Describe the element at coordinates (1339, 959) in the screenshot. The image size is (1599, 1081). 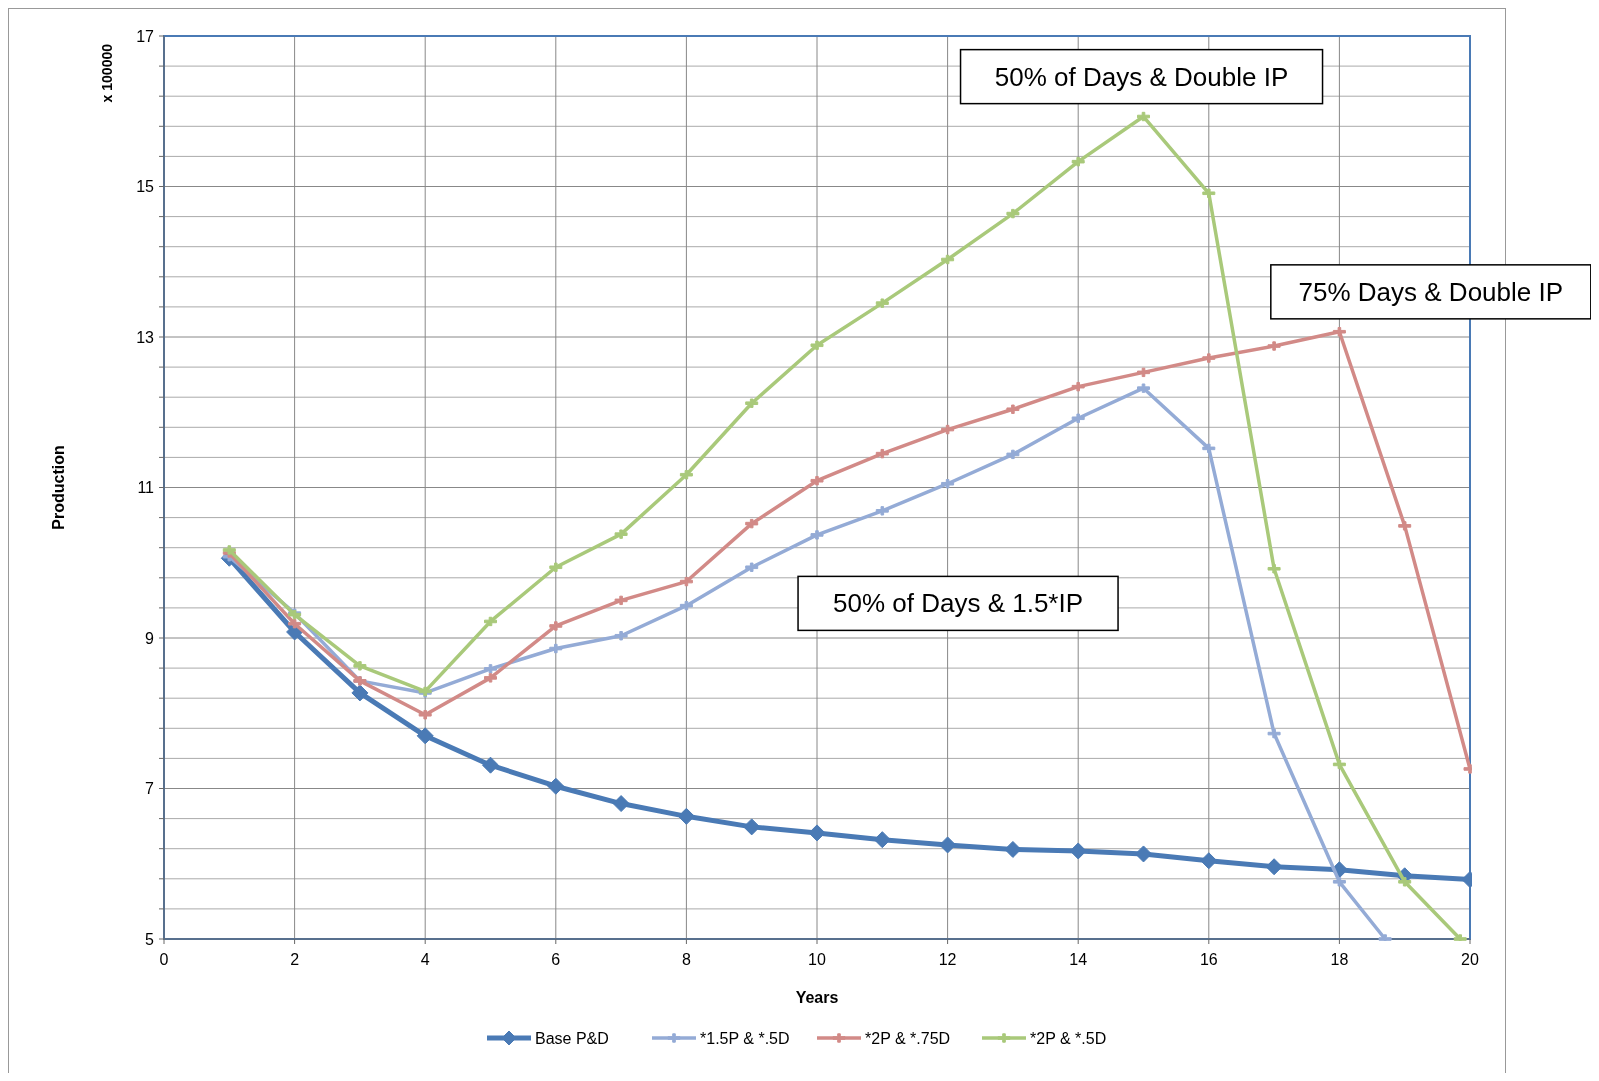
I see `x-tick-label: 18` at that location.